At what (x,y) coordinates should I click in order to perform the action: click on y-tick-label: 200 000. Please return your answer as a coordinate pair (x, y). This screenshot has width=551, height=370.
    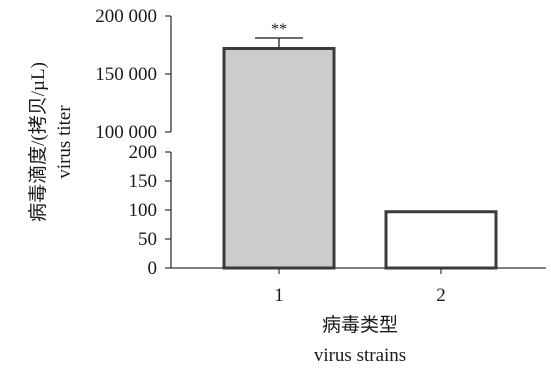
    Looking at the image, I should click on (126, 16).